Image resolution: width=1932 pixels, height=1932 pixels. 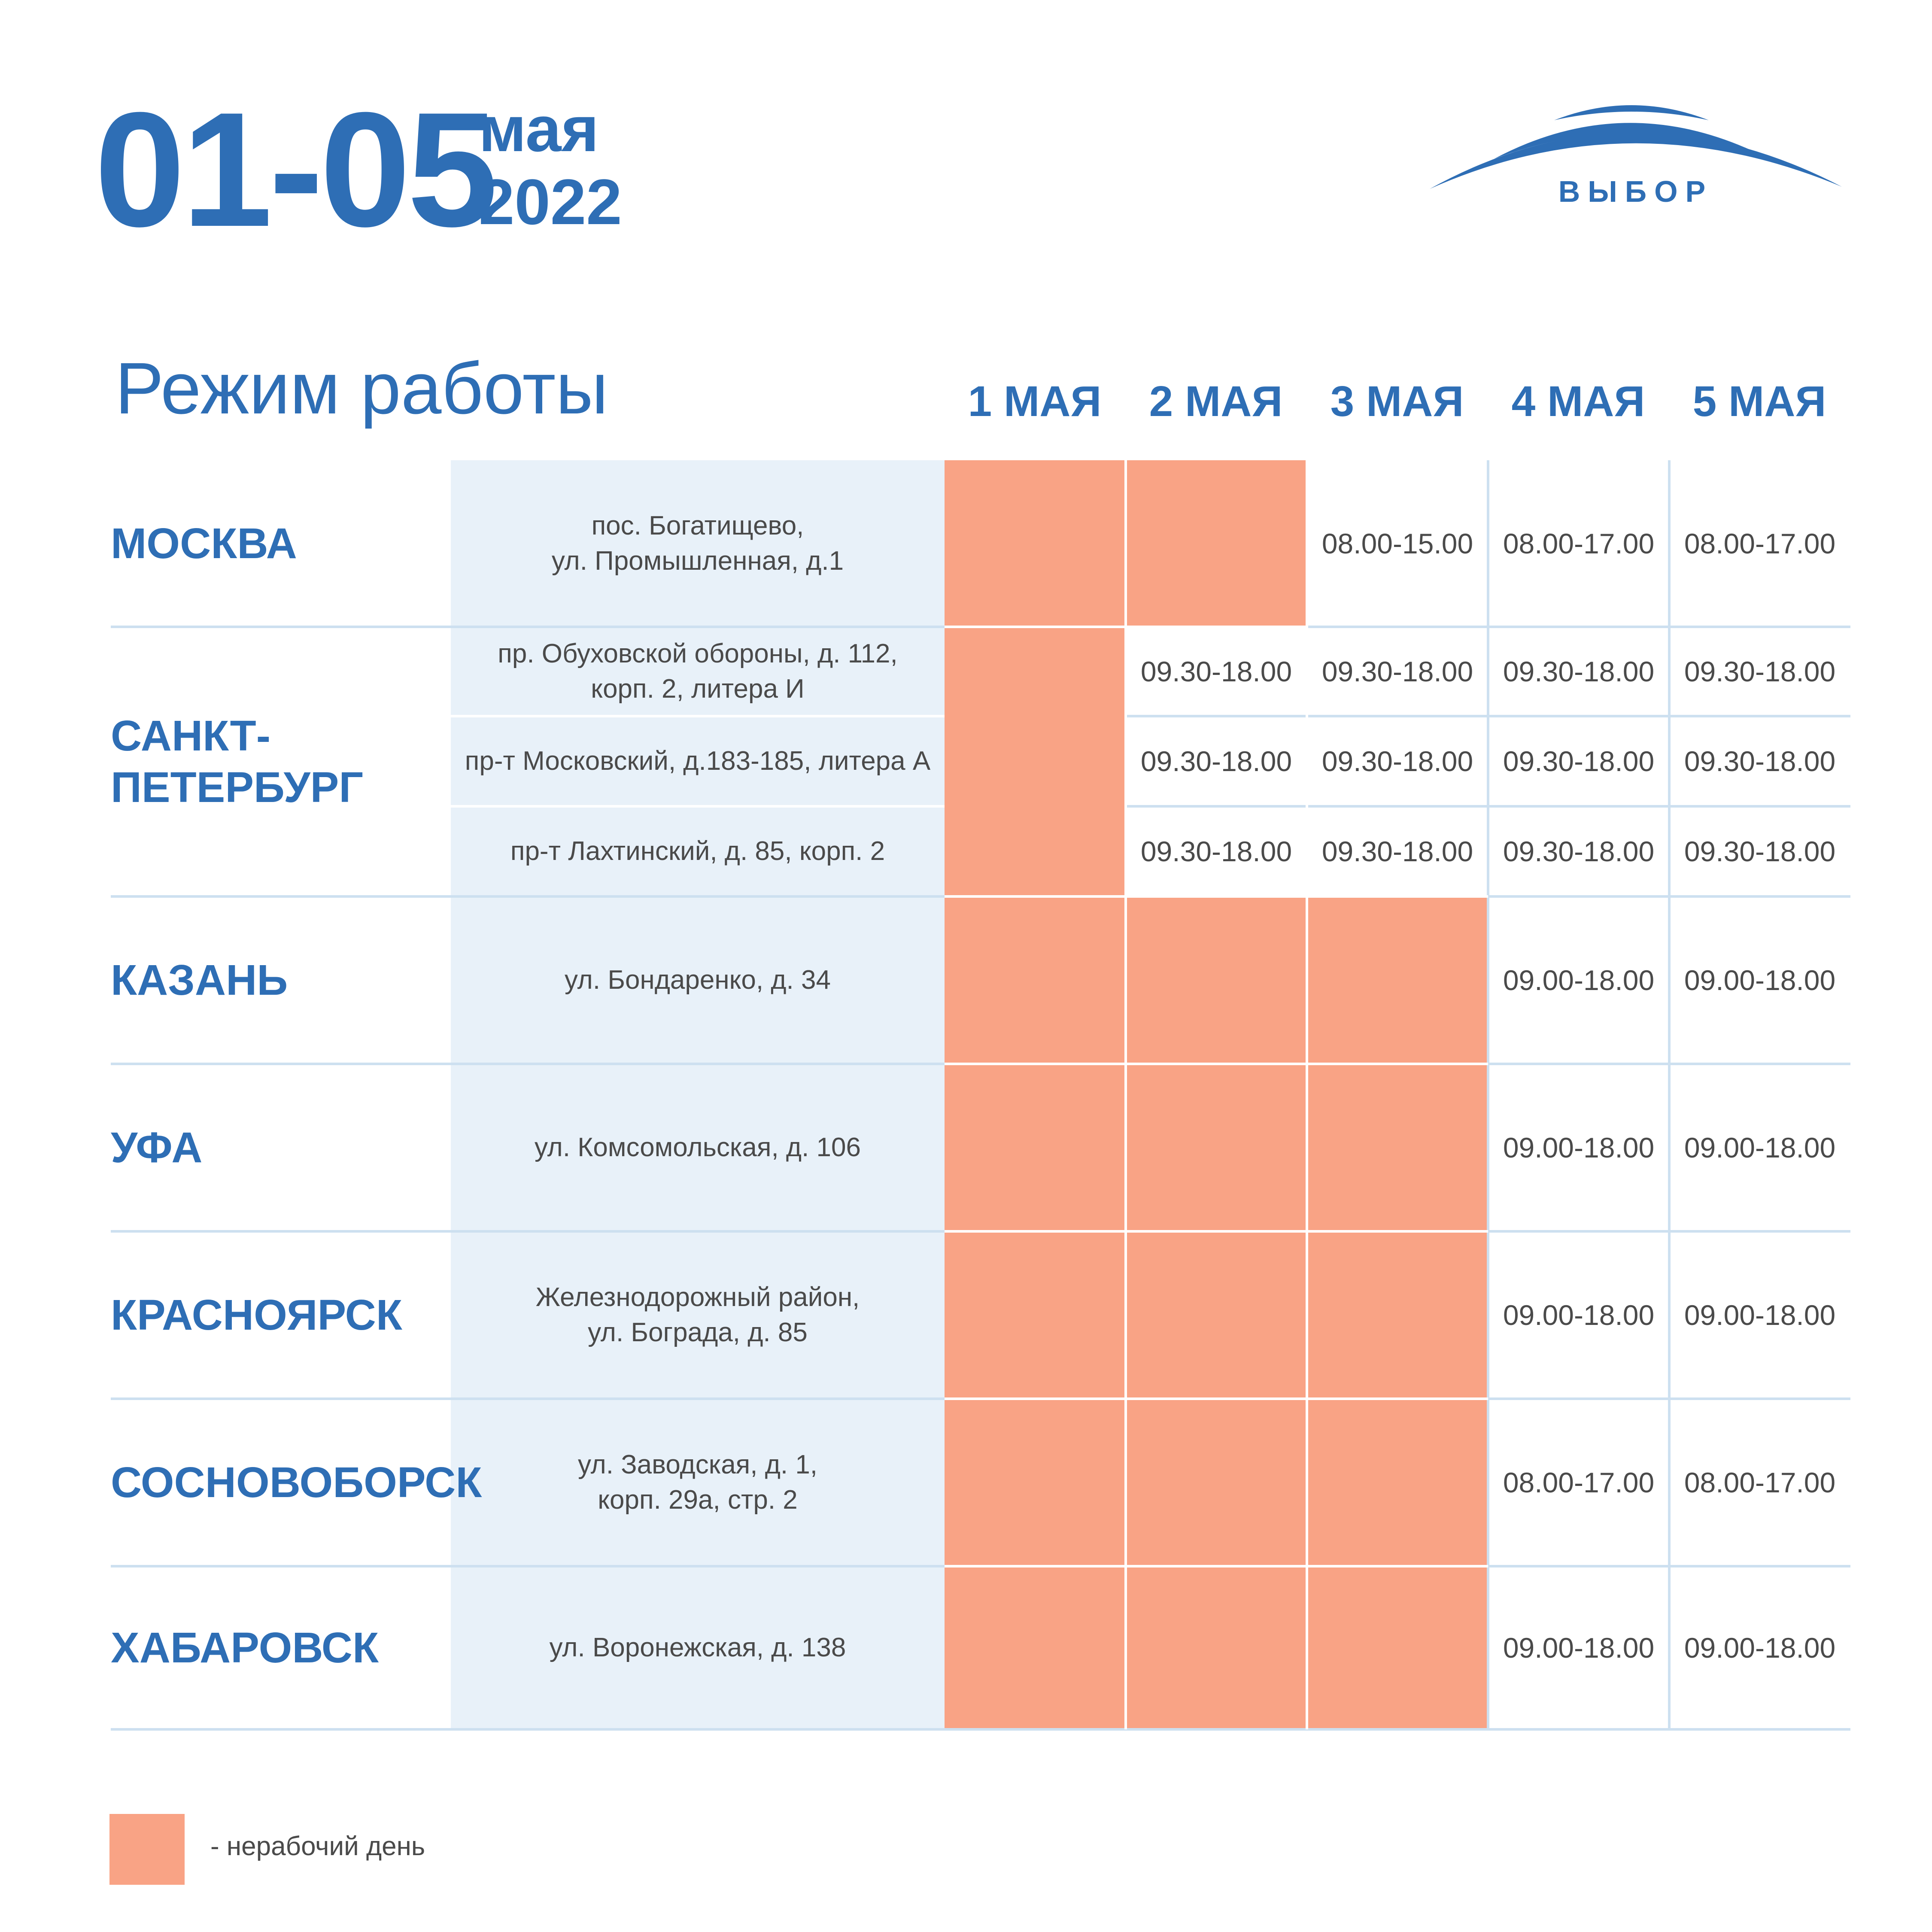 What do you see at coordinates (1635, 191) in the screenshot?
I see `logo-text: ВЫБОР` at bounding box center [1635, 191].